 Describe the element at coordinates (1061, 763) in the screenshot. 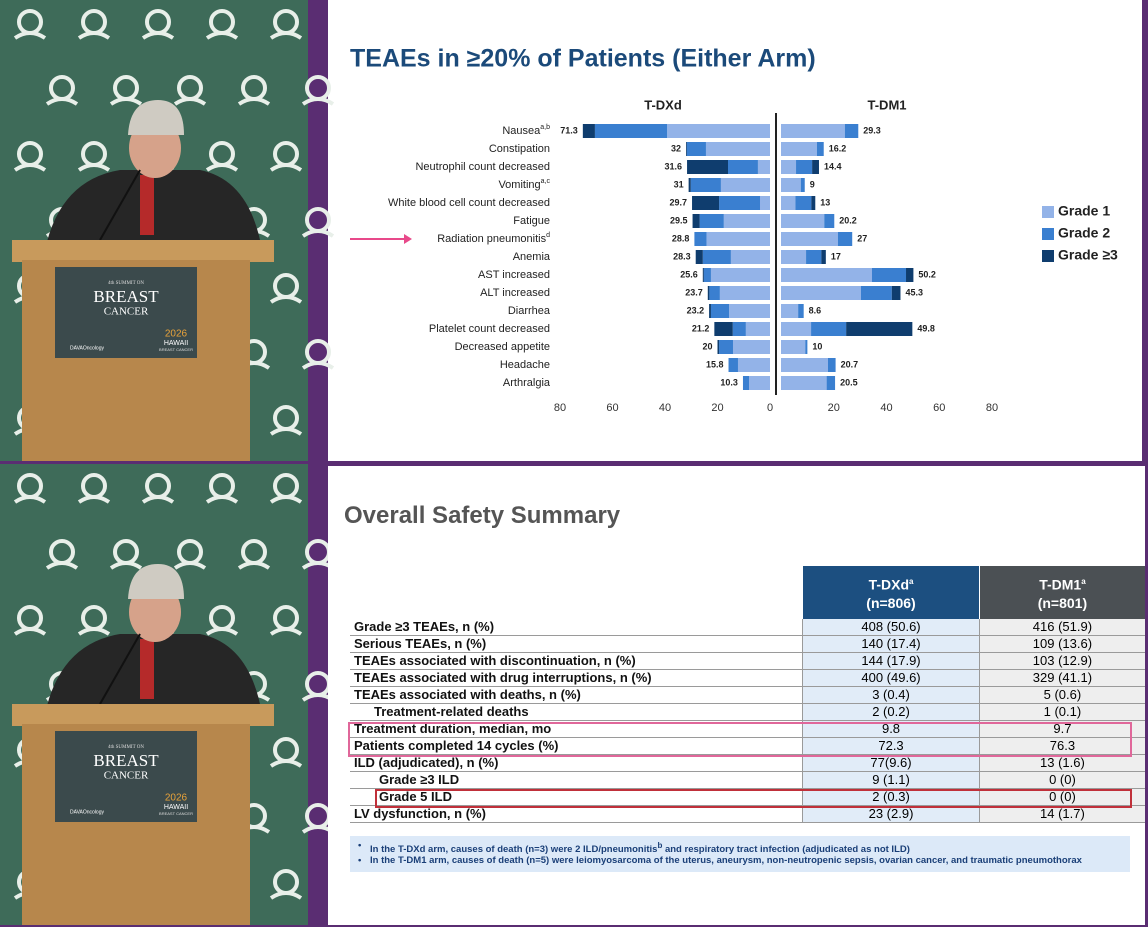

I see `table-cell: 13 (1.6)` at that location.